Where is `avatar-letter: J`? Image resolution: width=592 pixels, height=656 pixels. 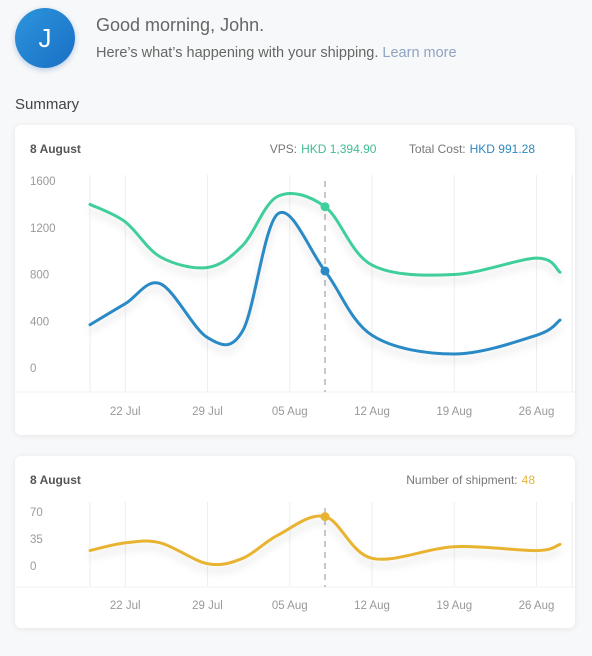
avatar-letter: J is located at coordinates (45, 37).